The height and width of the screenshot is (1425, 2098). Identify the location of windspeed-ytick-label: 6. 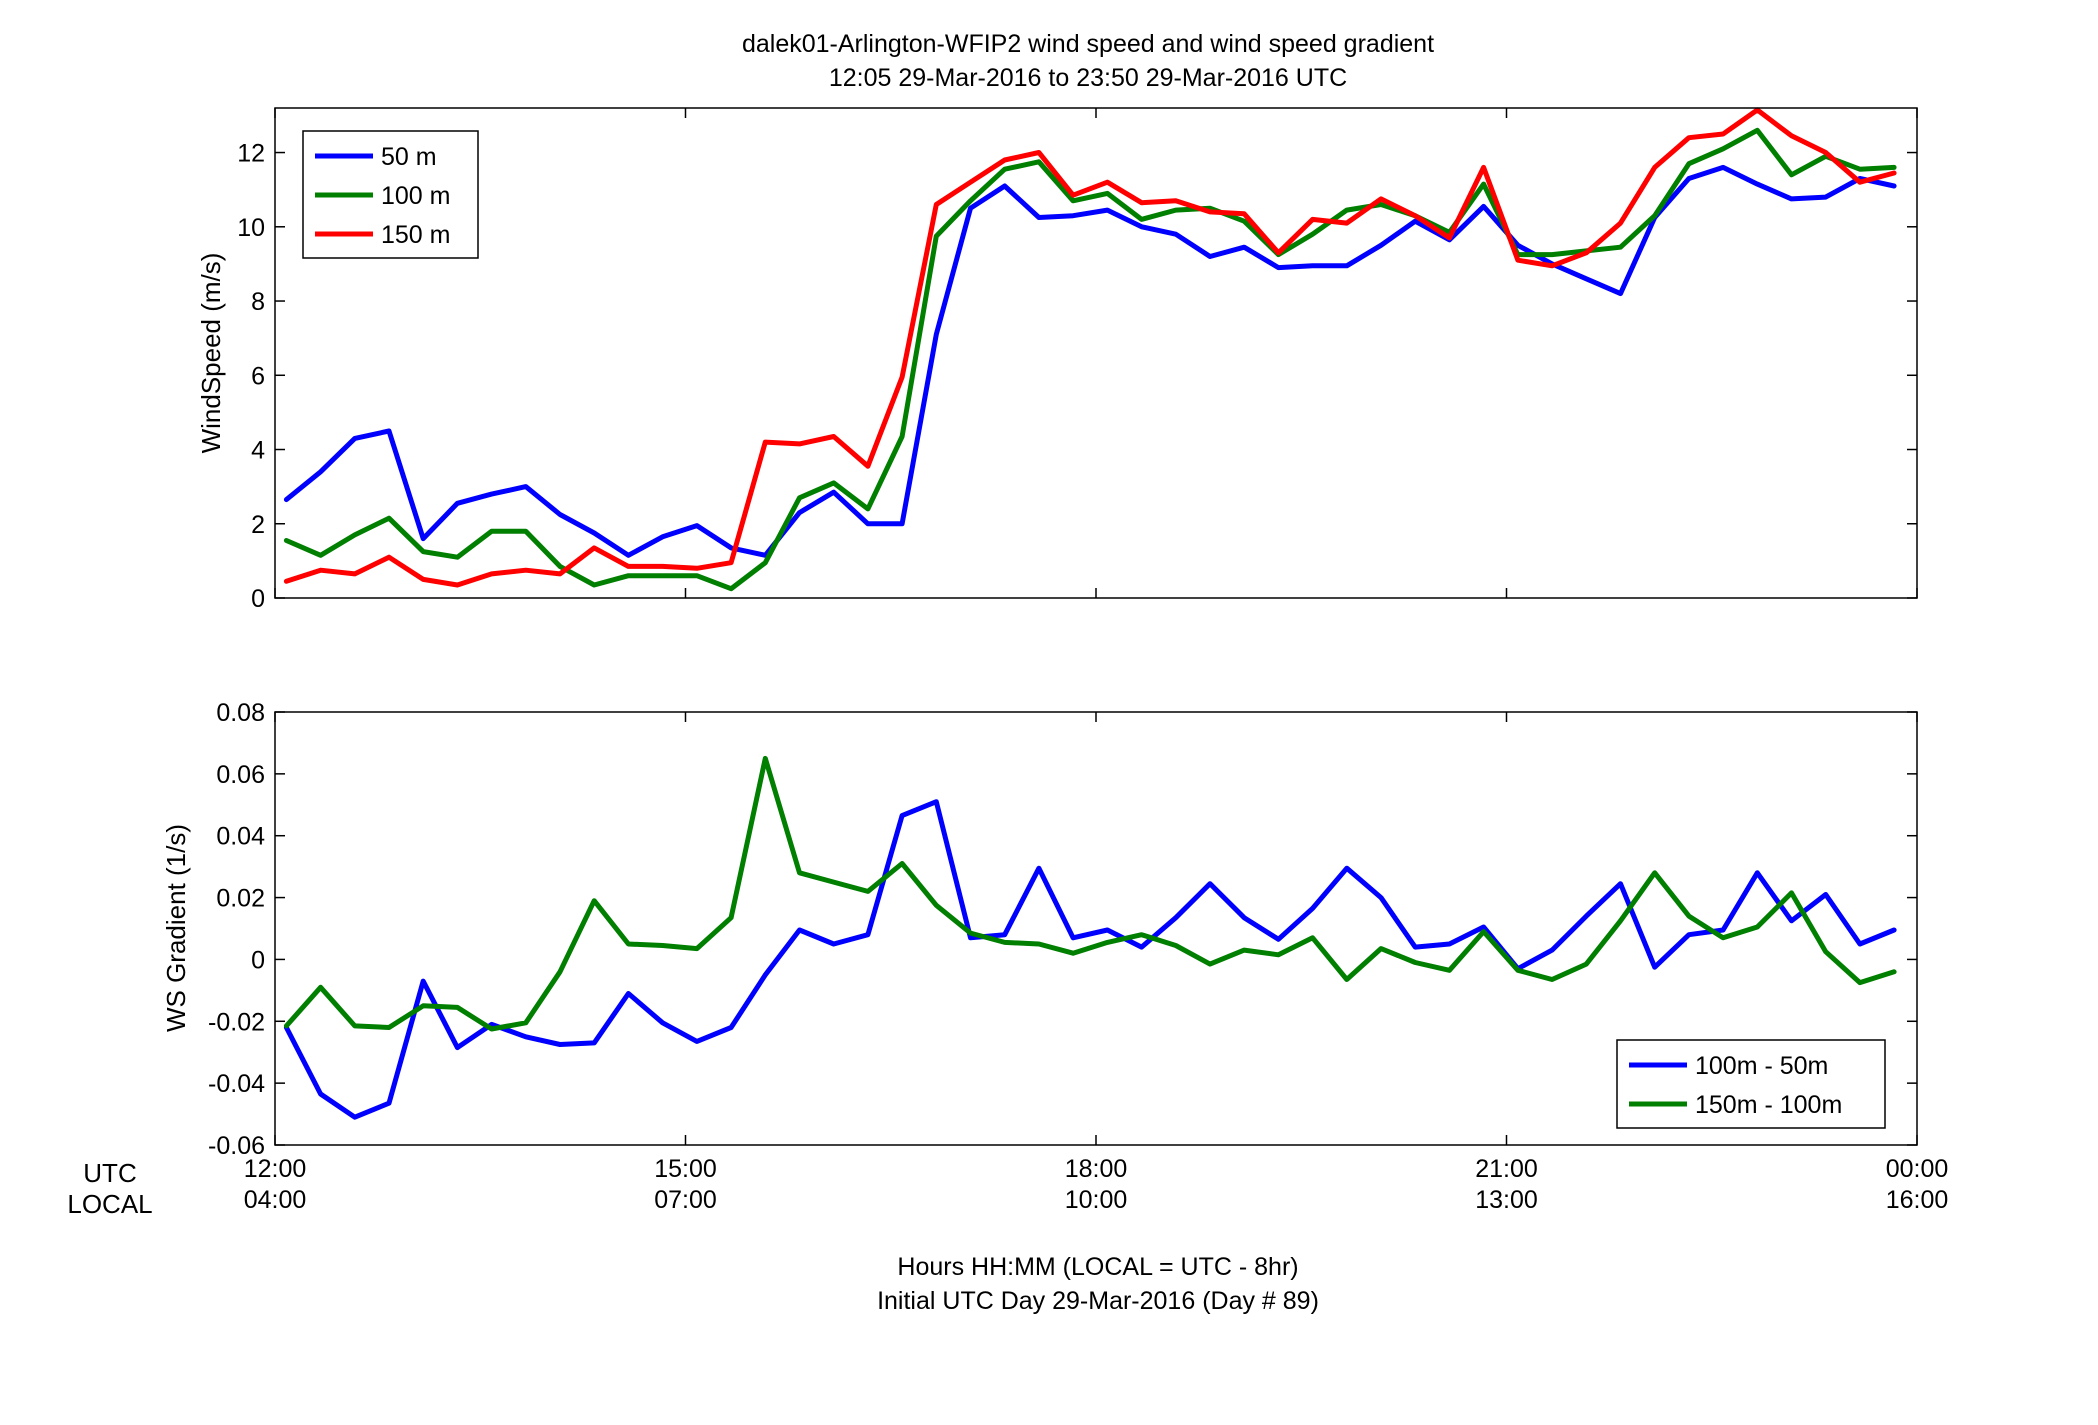
(258, 376).